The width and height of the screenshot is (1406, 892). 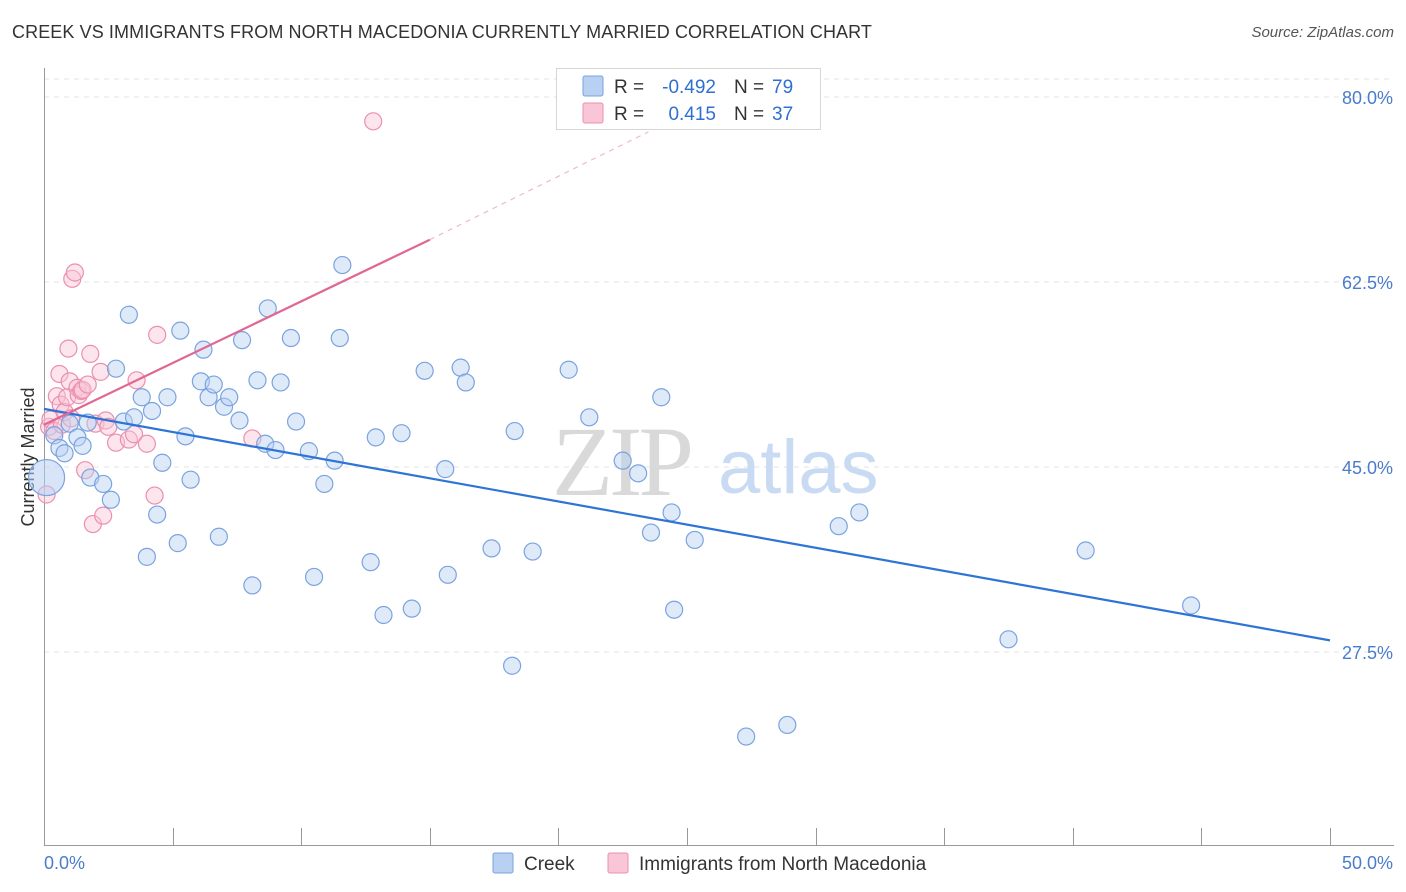 What do you see at coordinates (783, 864) in the screenshot?
I see `legend-bottom-label-macedonia: Immigrants from North Macedonia` at bounding box center [783, 864].